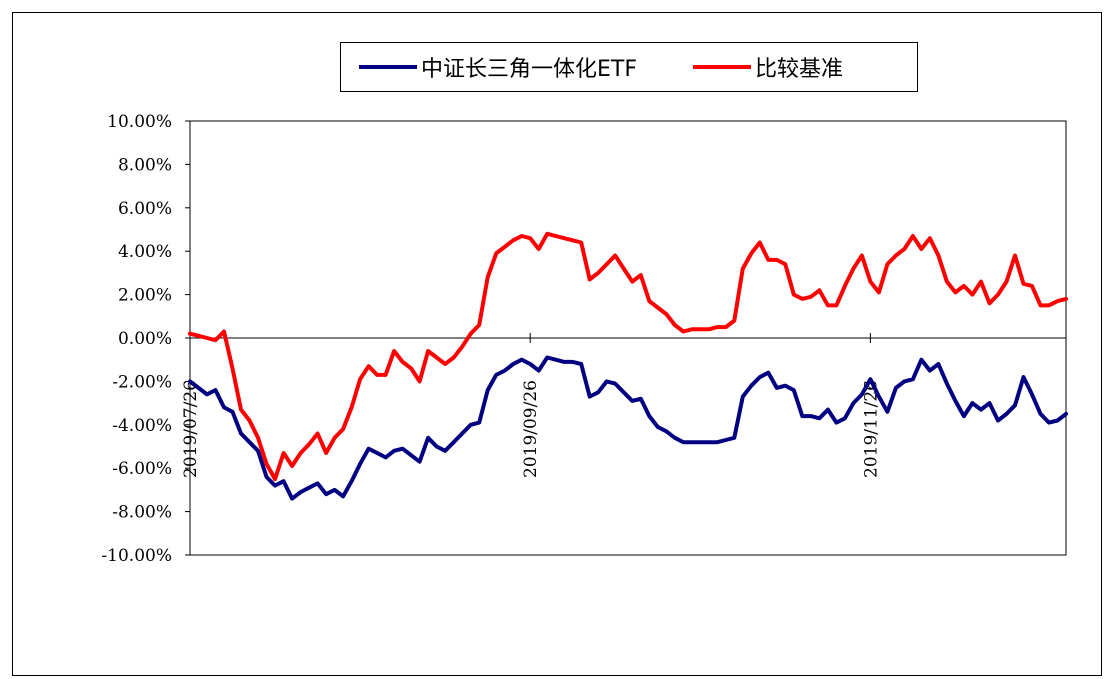  I want to click on y-tick-label: 4.00%, so click(145, 252).